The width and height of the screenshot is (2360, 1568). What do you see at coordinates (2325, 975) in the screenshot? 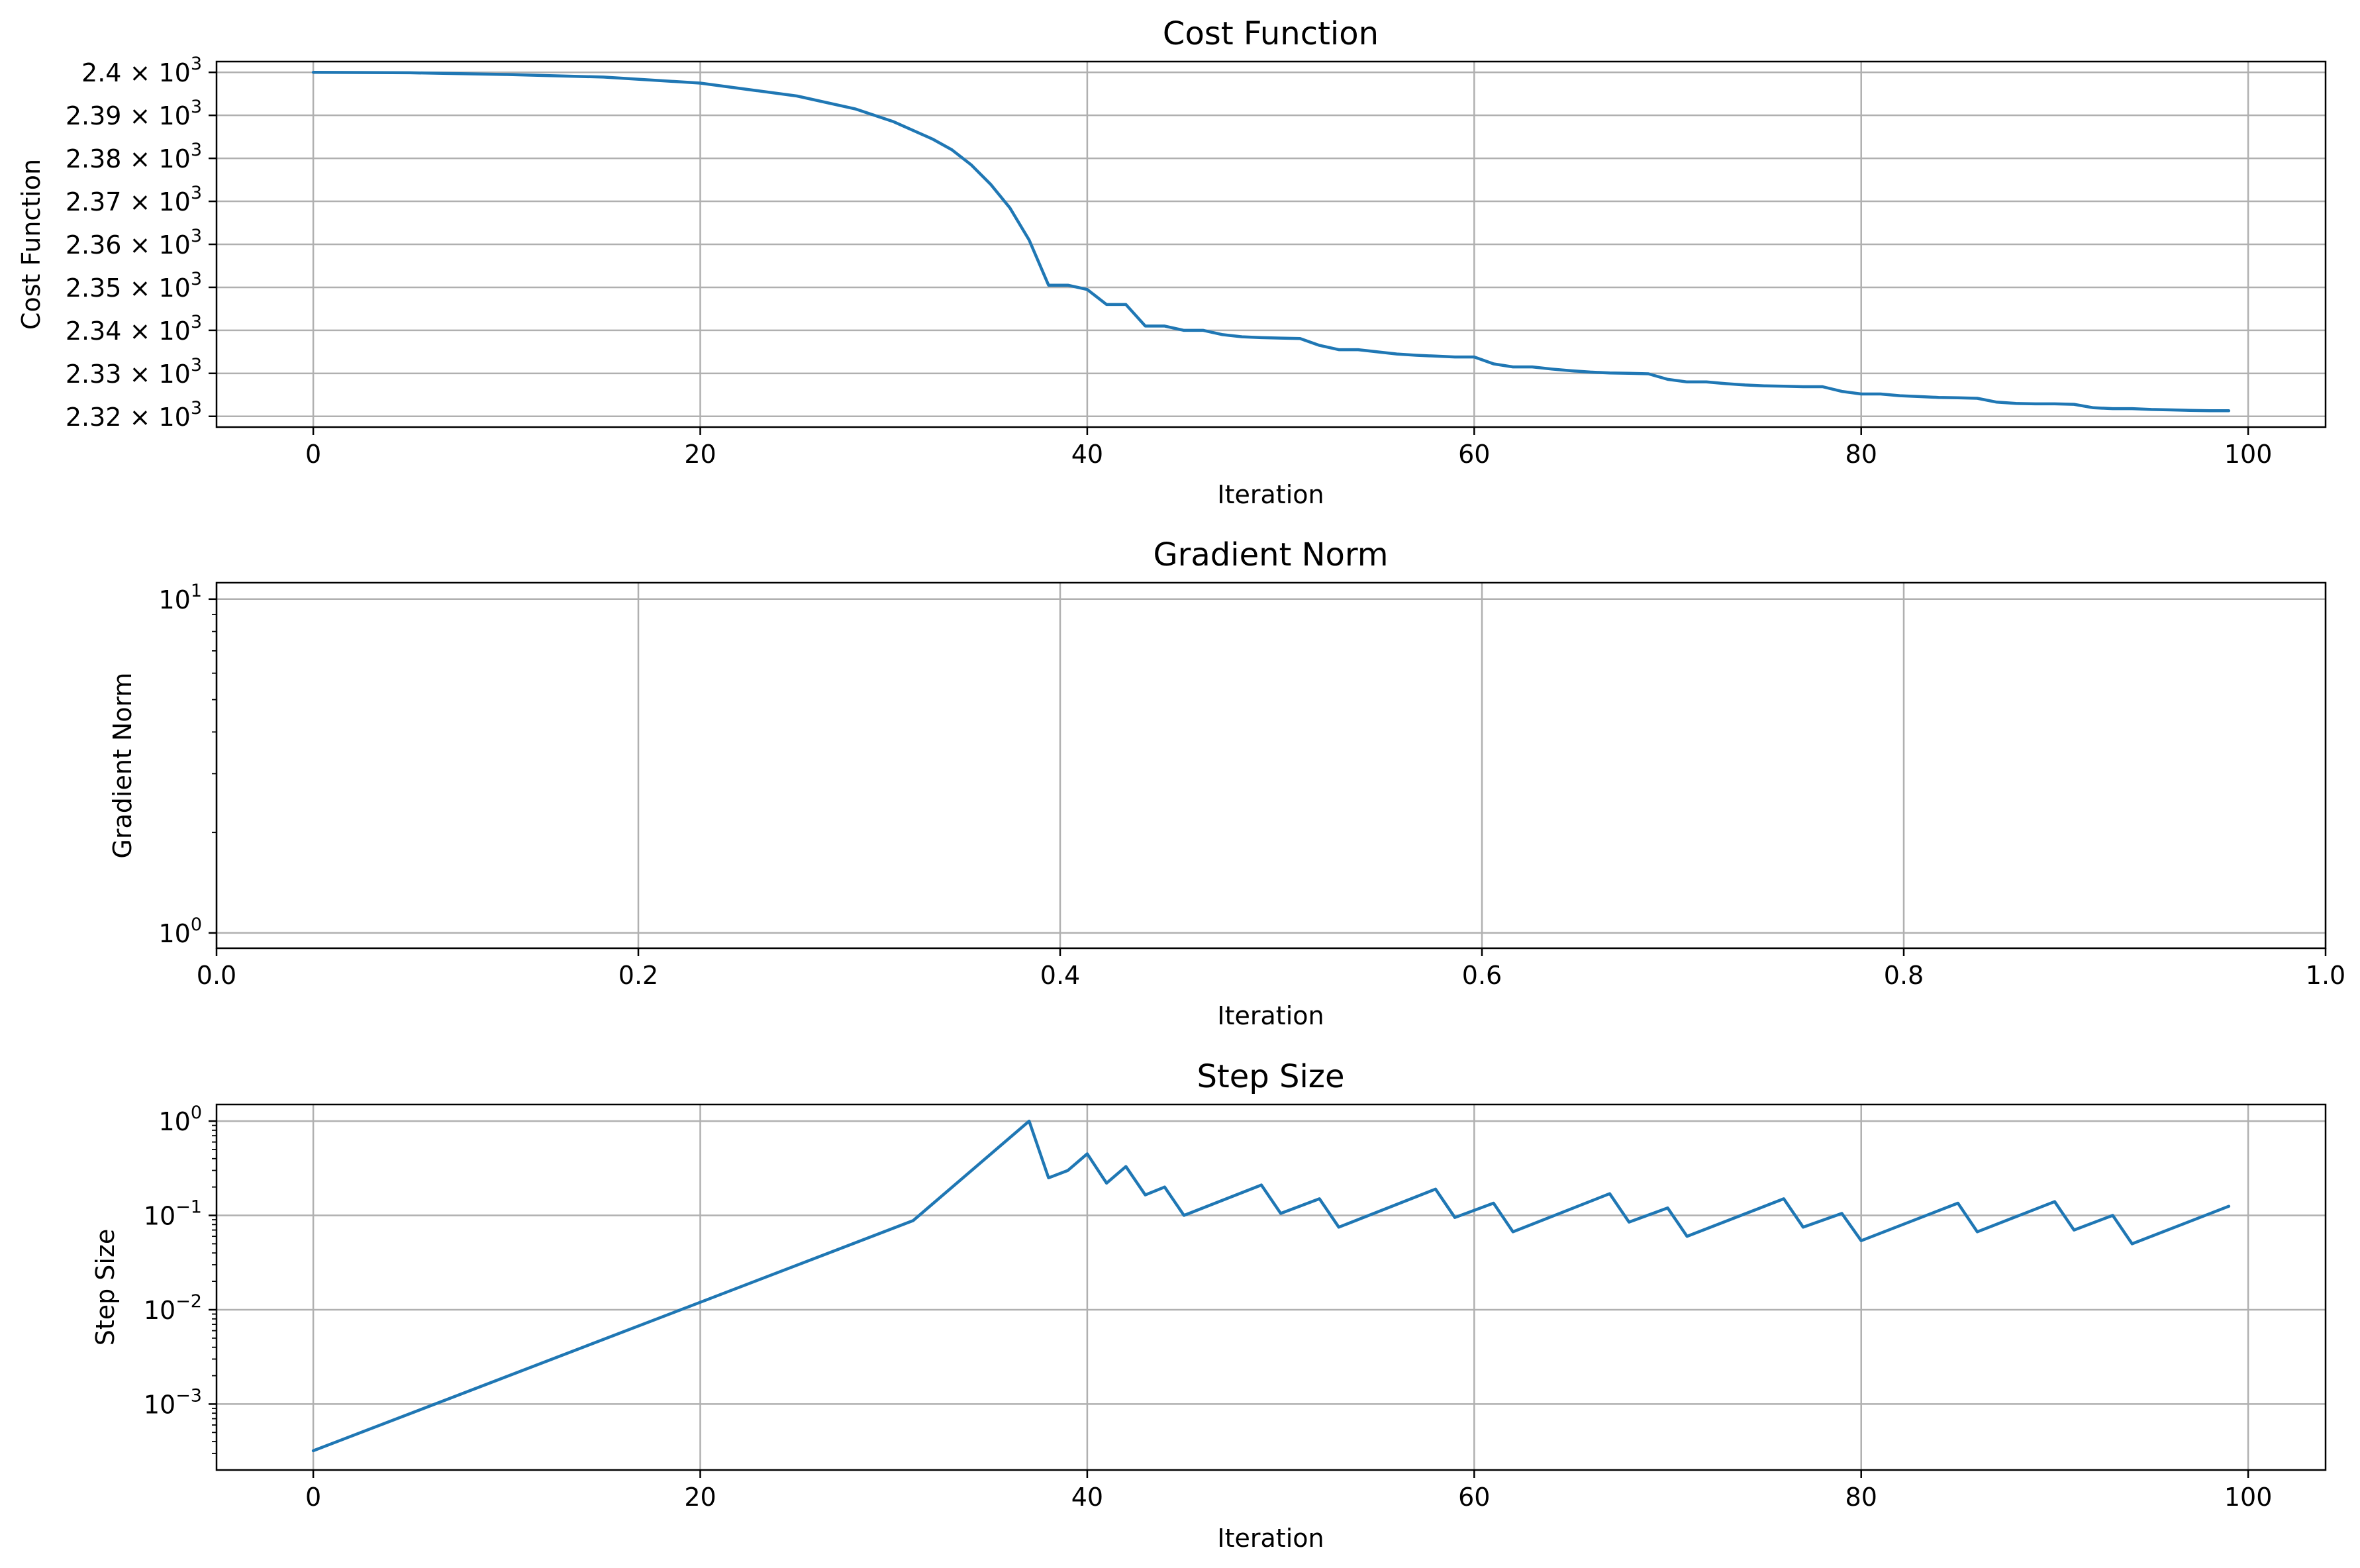
I see `gradient-norm-x-tick-label: 1.0` at bounding box center [2325, 975].